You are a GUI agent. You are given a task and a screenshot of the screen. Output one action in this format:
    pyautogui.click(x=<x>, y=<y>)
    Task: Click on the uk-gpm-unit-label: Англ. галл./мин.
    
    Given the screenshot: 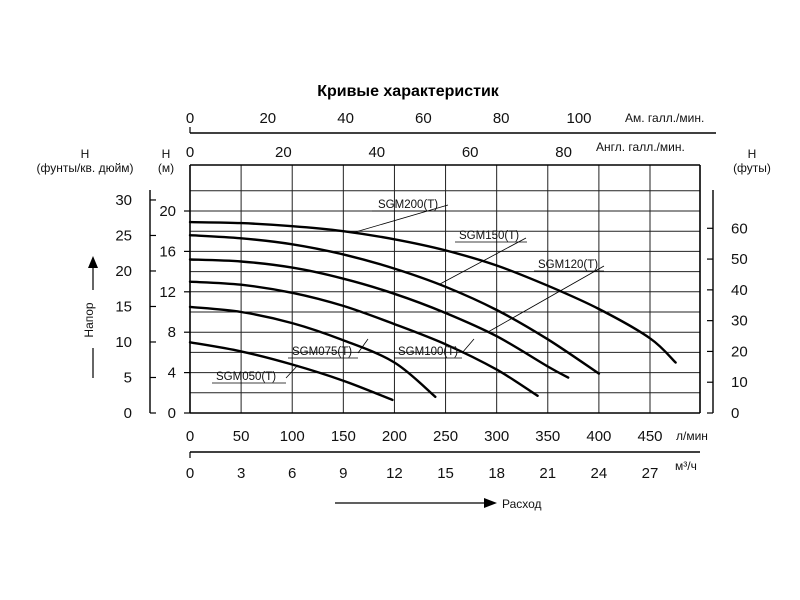 What is the action you would take?
    pyautogui.click(x=640, y=147)
    